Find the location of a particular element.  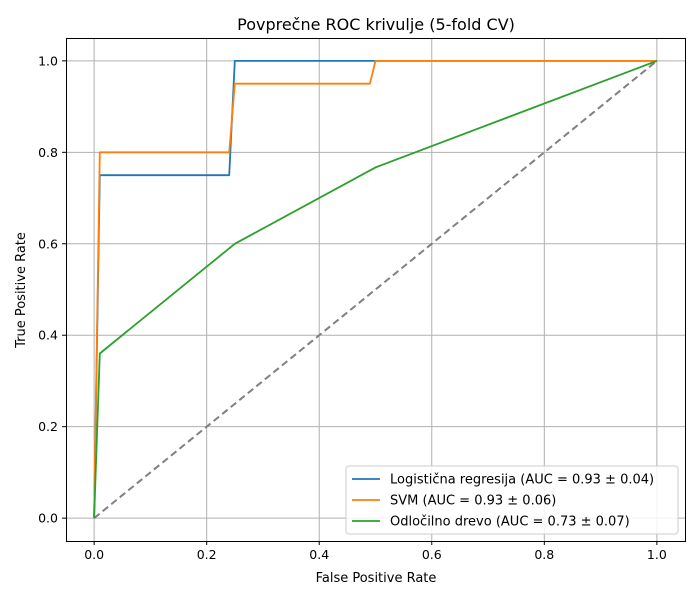

y-tick-label: 0.2 is located at coordinates (48, 426).